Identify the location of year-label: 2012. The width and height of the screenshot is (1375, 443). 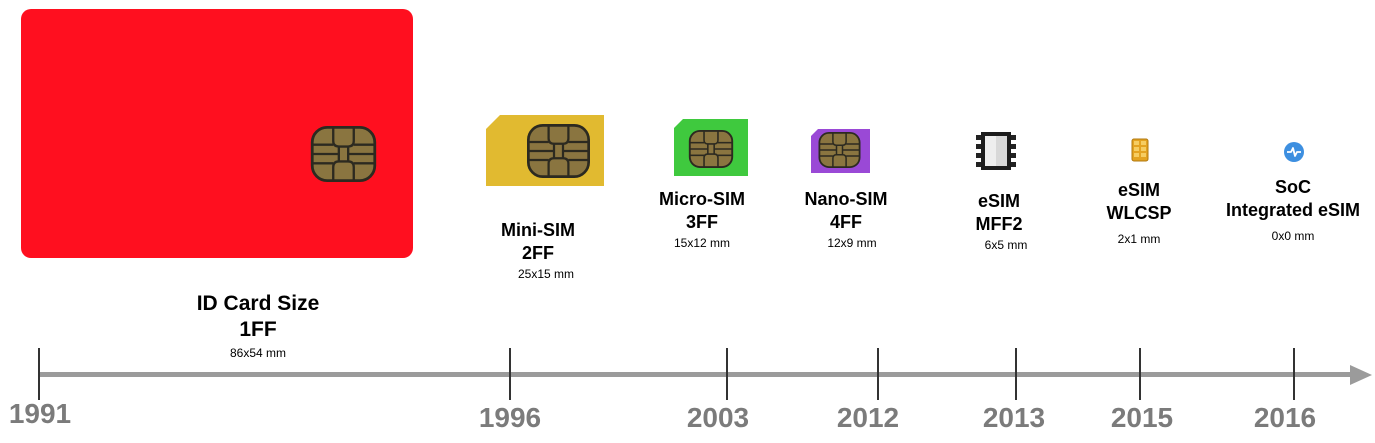
(868, 417).